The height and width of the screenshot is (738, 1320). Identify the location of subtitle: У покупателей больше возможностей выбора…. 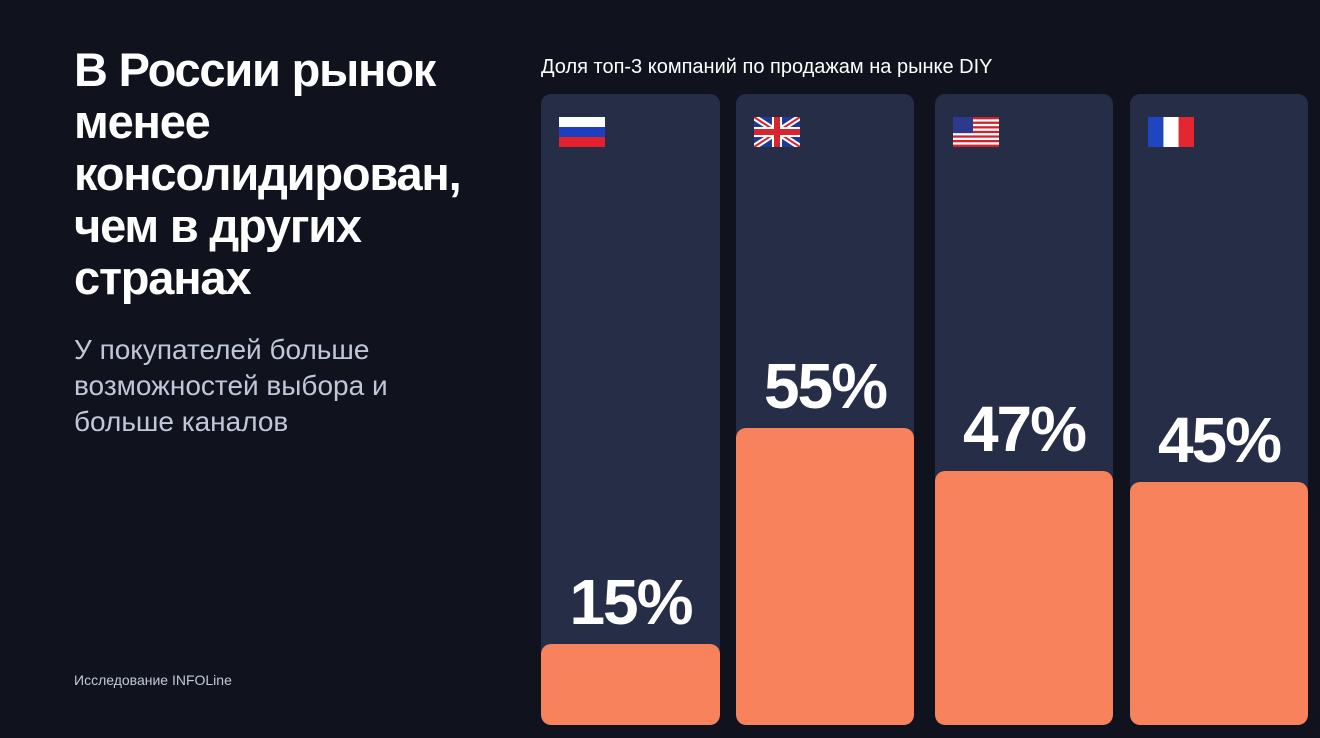
(231, 385).